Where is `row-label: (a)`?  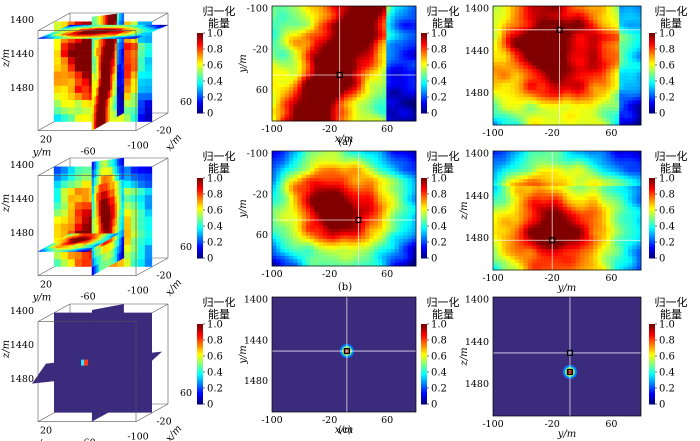 row-label: (a) is located at coordinates (345, 142).